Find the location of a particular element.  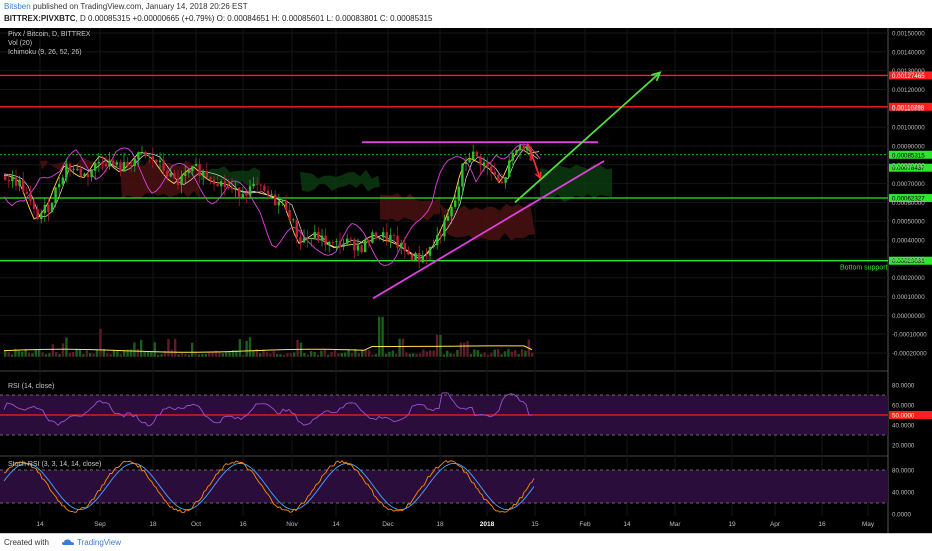

rsi-tick-label: 20.0000 is located at coordinates (903, 446).